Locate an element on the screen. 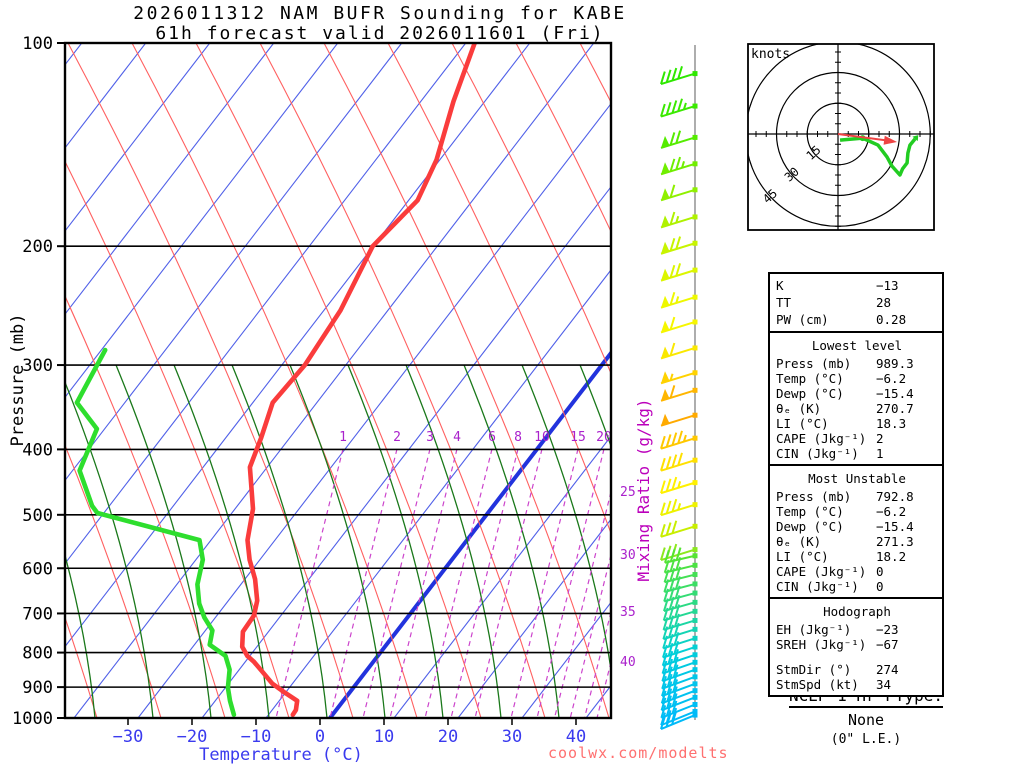 The height and width of the screenshot is (768, 1024). dewpoint-curve is located at coordinates (155, 532).